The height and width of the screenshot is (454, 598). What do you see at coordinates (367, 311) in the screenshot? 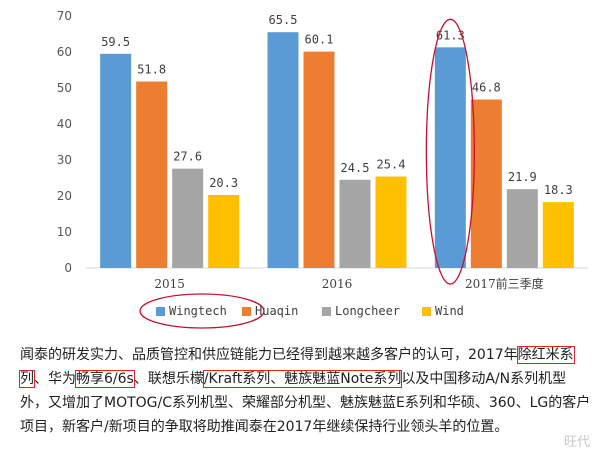
I see `legend-label: Longcheer` at bounding box center [367, 311].